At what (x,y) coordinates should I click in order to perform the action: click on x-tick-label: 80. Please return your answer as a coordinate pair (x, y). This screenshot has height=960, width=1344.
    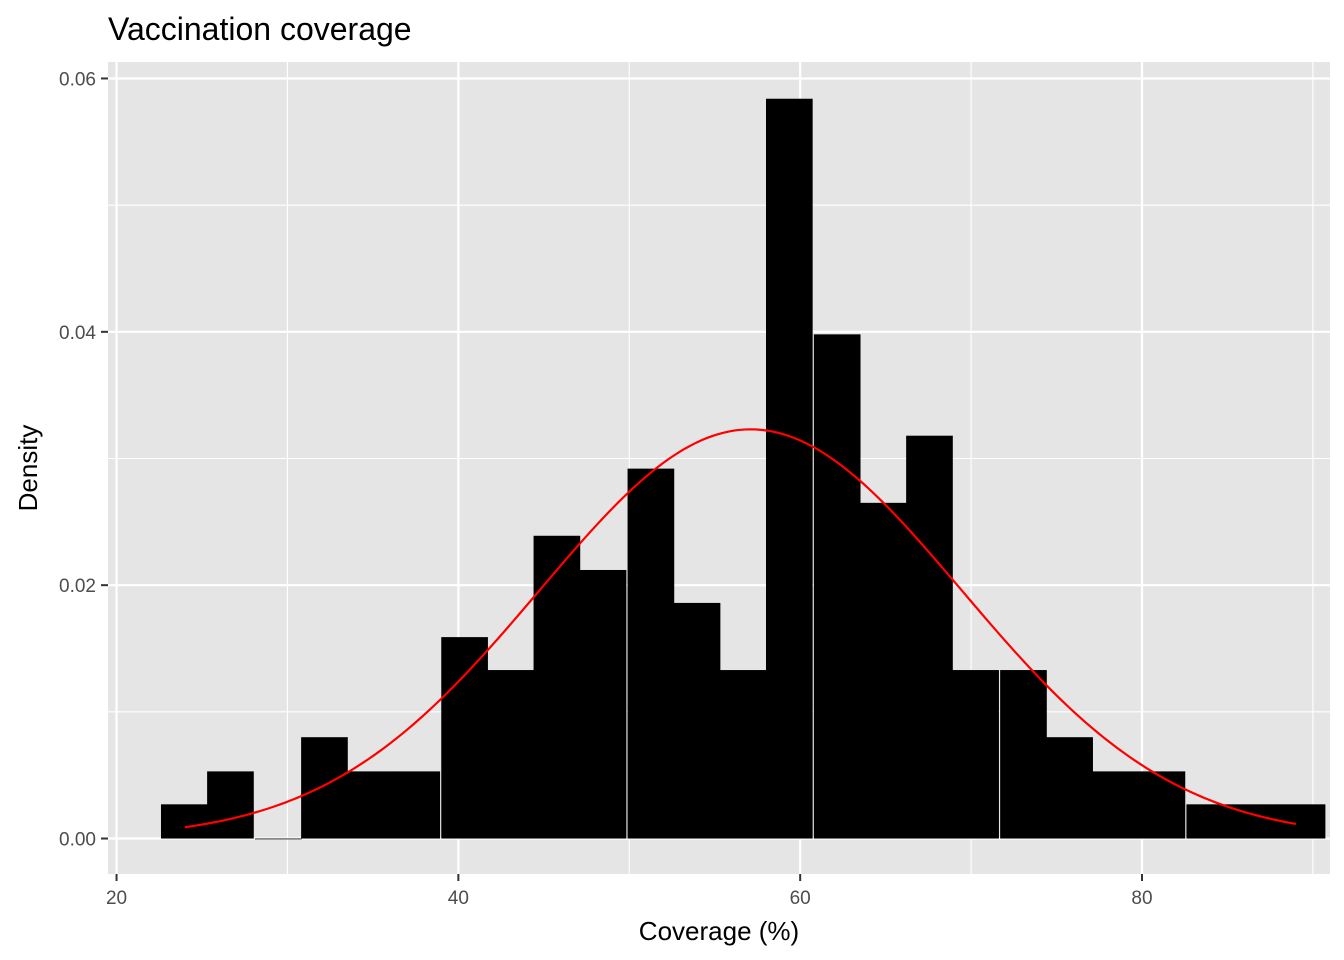
    Looking at the image, I should click on (1141, 898).